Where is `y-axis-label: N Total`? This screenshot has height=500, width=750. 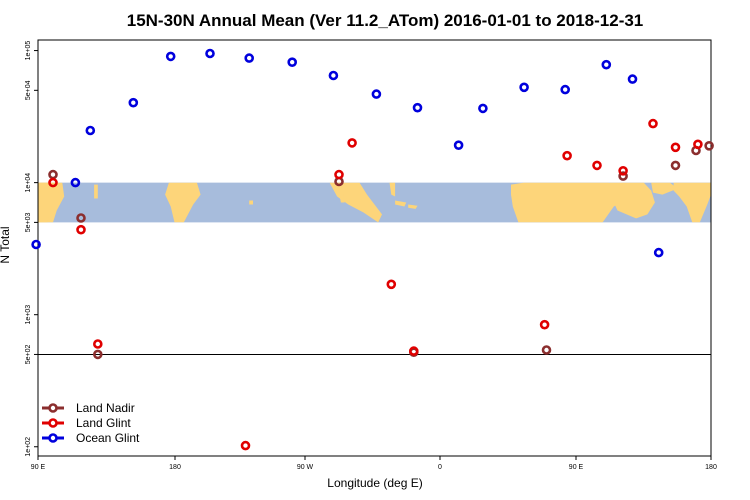 y-axis-label: N Total is located at coordinates (6, 244).